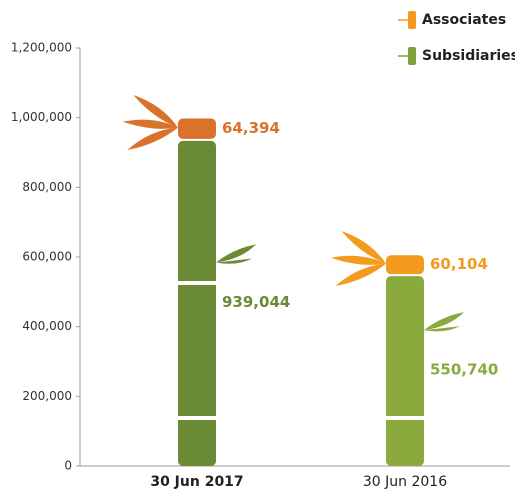  What do you see at coordinates (405, 482) in the screenshot?
I see `x-tick-label: 30 Jun 2016` at bounding box center [405, 482].